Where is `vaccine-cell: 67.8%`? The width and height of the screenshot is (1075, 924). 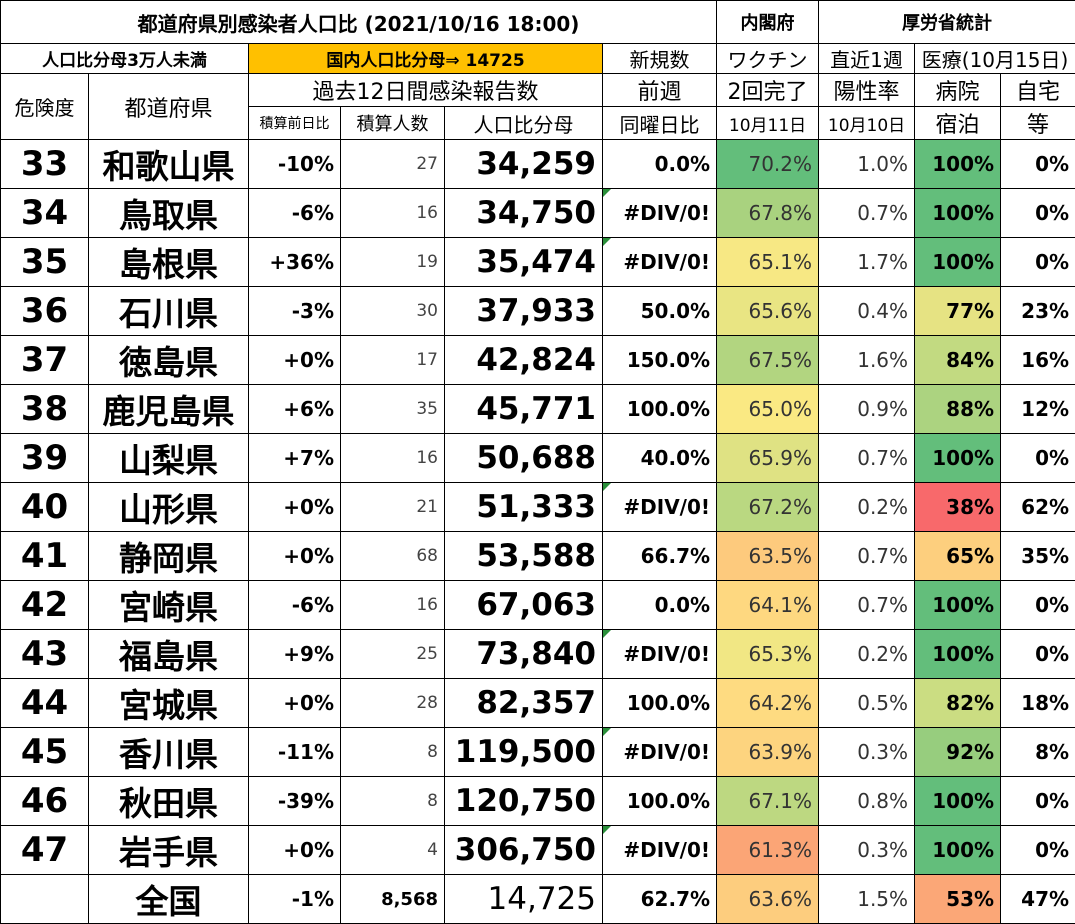 vaccine-cell: 67.8% is located at coordinates (768, 213).